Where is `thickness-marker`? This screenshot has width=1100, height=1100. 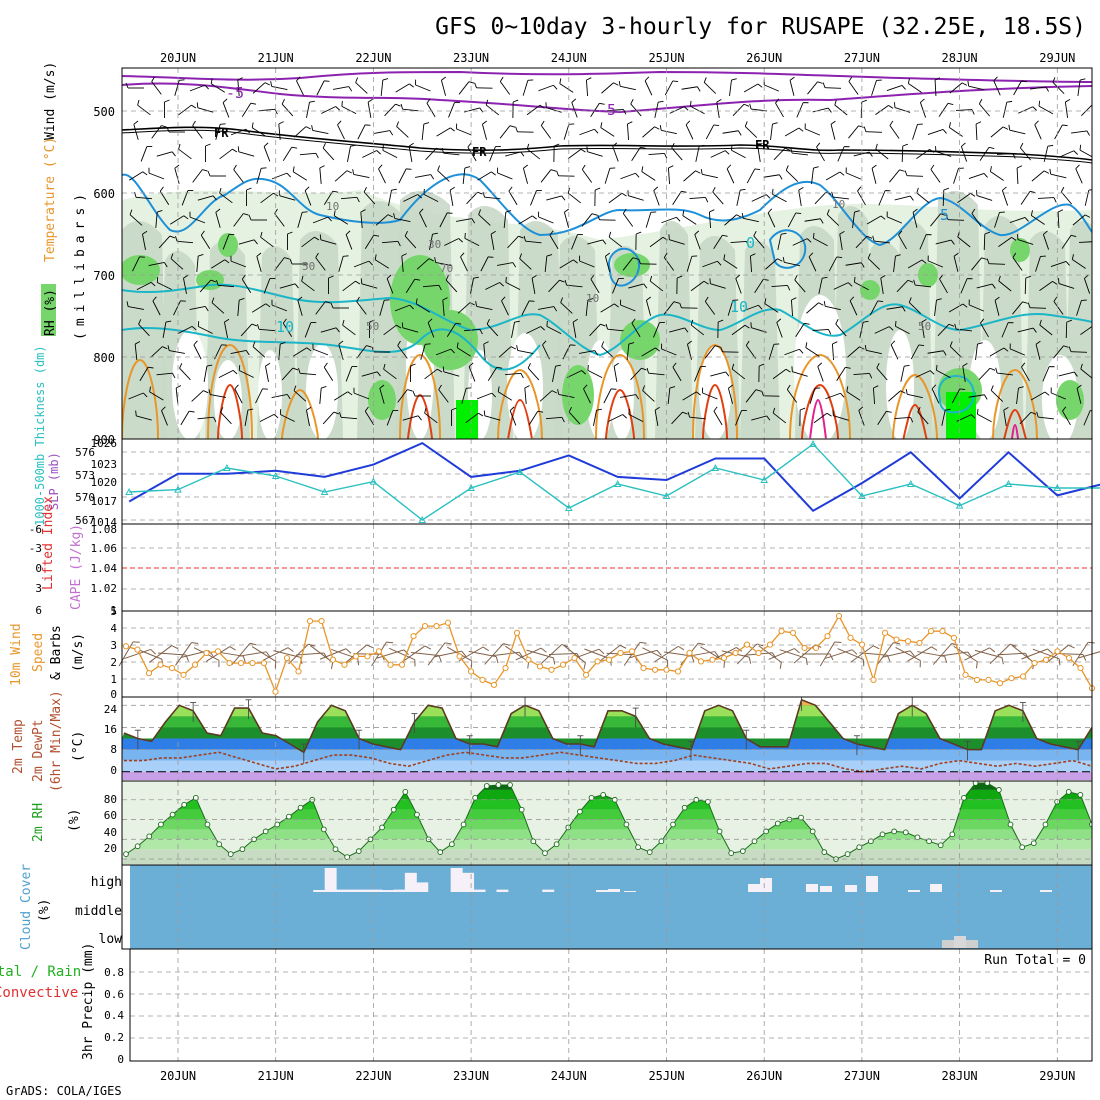 thickness-marker is located at coordinates (227, 467).